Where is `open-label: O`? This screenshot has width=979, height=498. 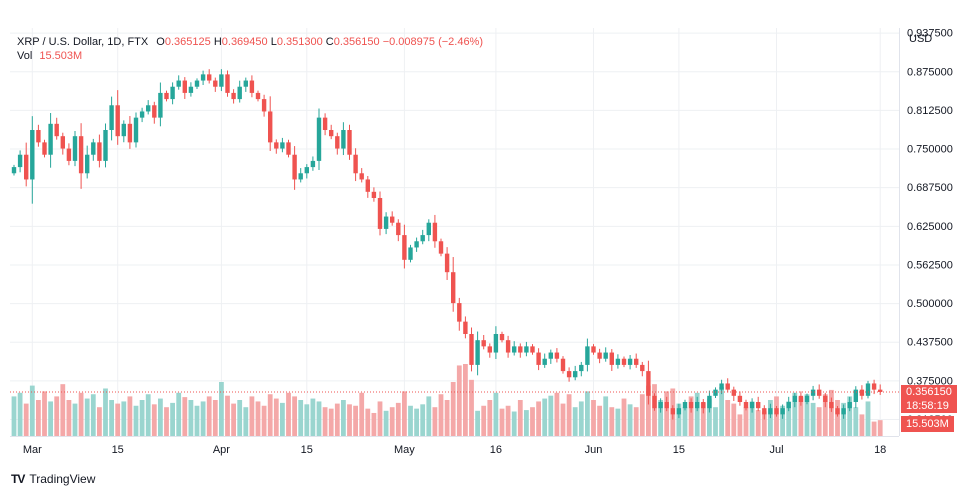 open-label: O is located at coordinates (160, 42).